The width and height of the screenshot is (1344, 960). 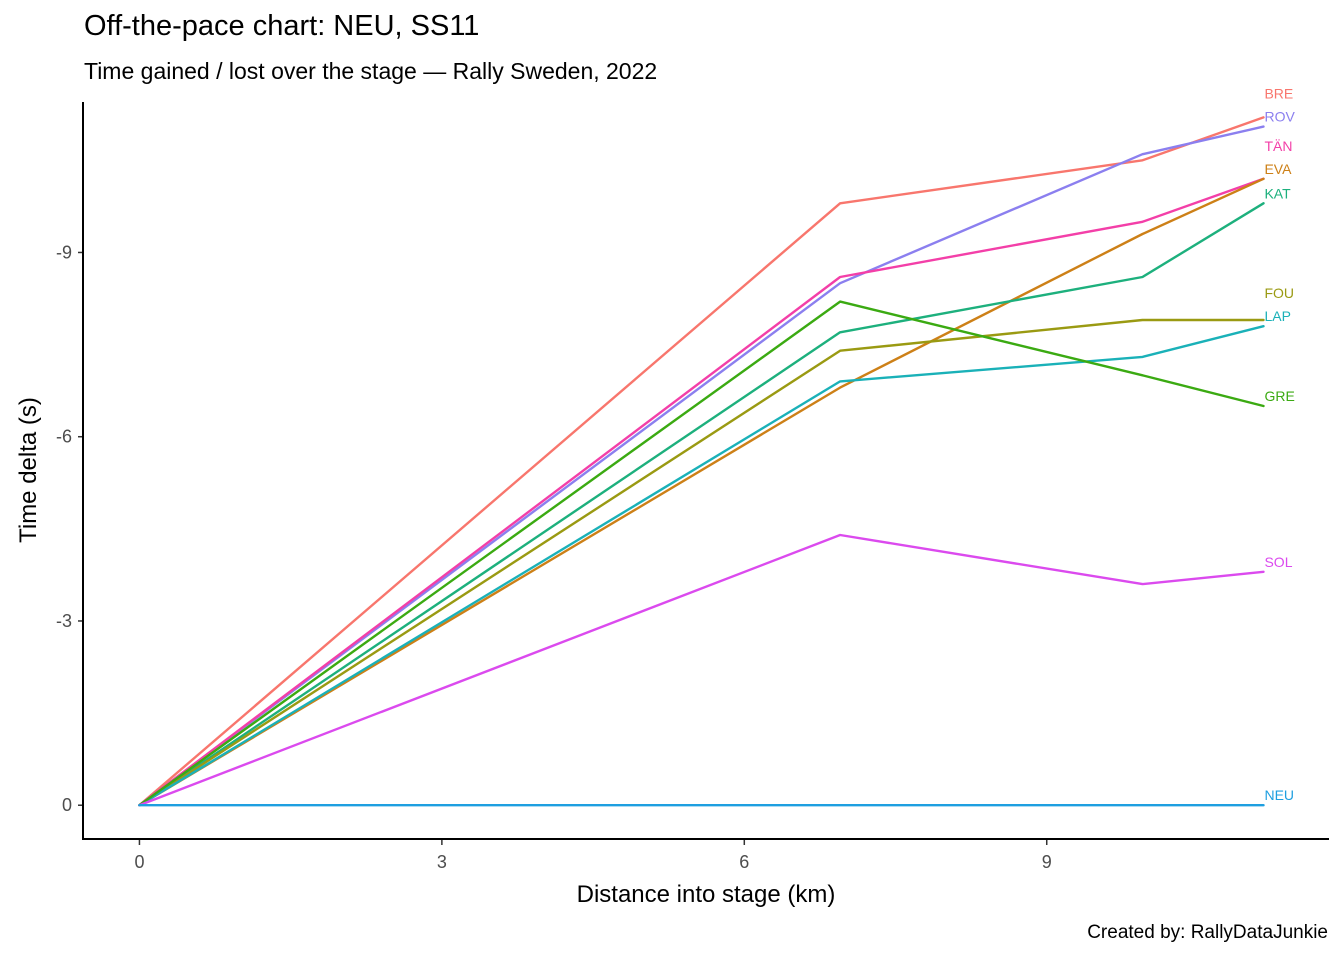 I want to click on series-label-rov: ROV, so click(x=1279, y=117).